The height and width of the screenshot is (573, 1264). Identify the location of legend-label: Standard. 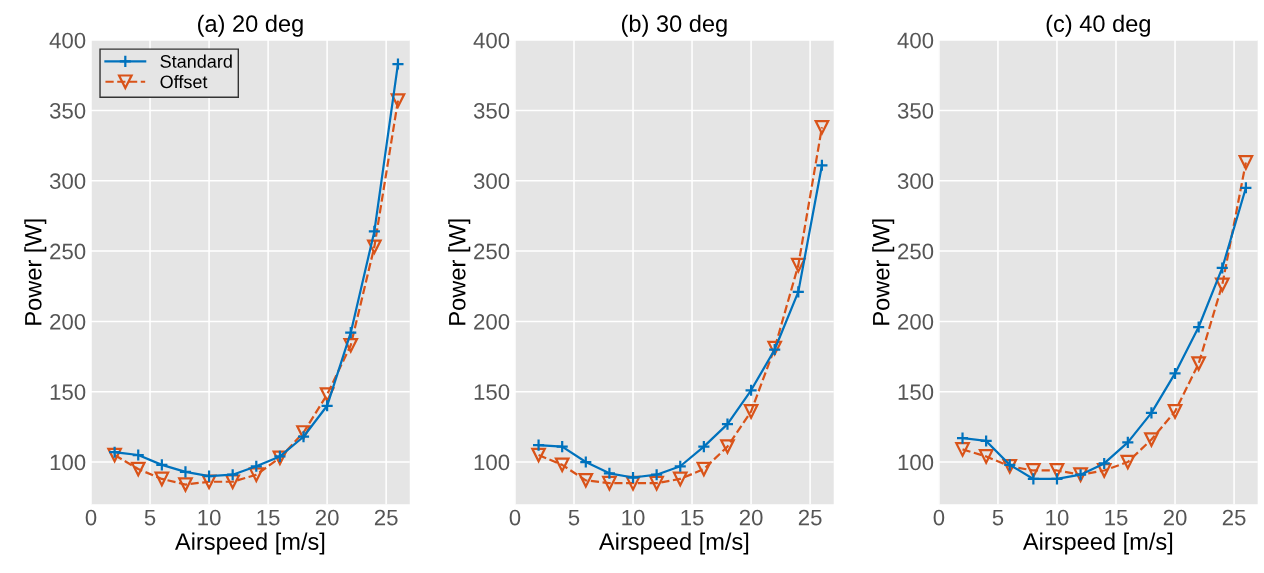
(196, 61).